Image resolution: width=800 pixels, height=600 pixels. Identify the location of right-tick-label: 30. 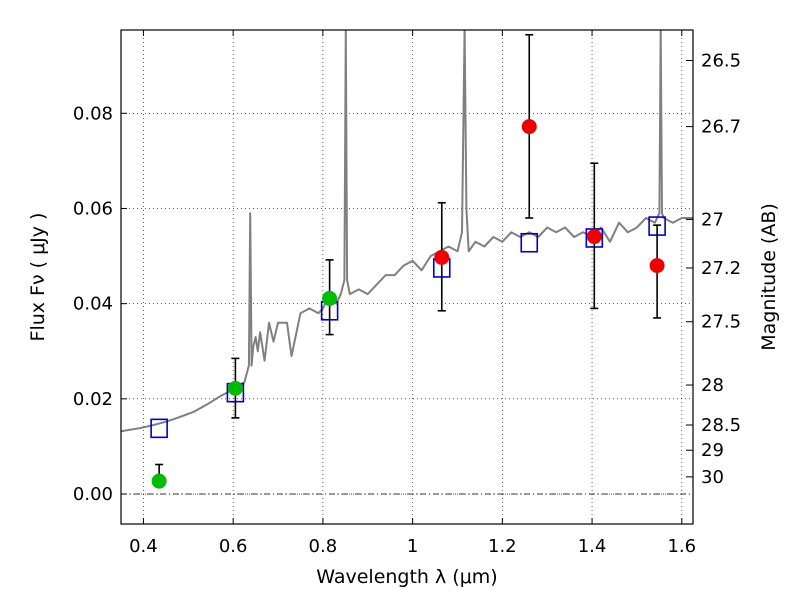
(712, 477).